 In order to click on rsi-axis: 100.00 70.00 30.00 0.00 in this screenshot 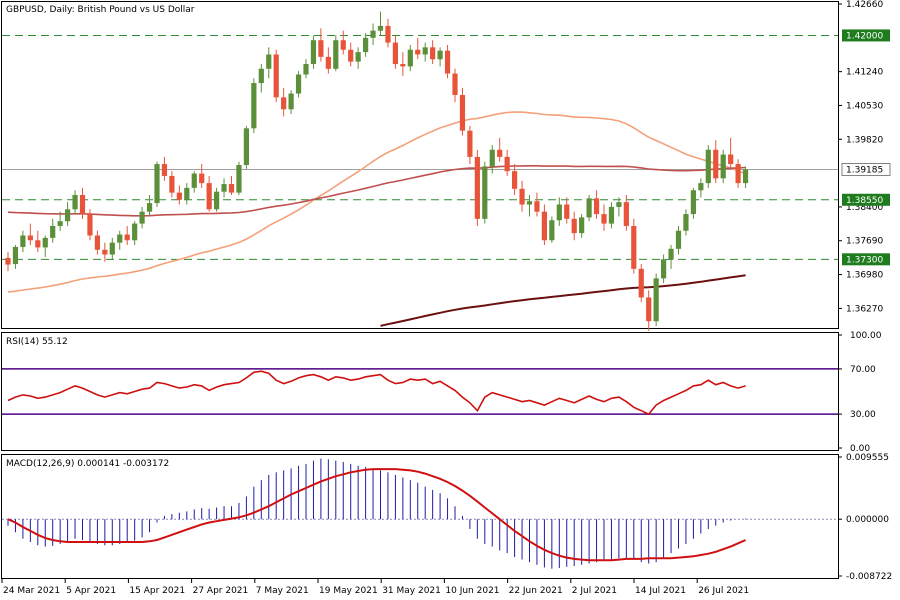, I will do `click(860, 392)`.